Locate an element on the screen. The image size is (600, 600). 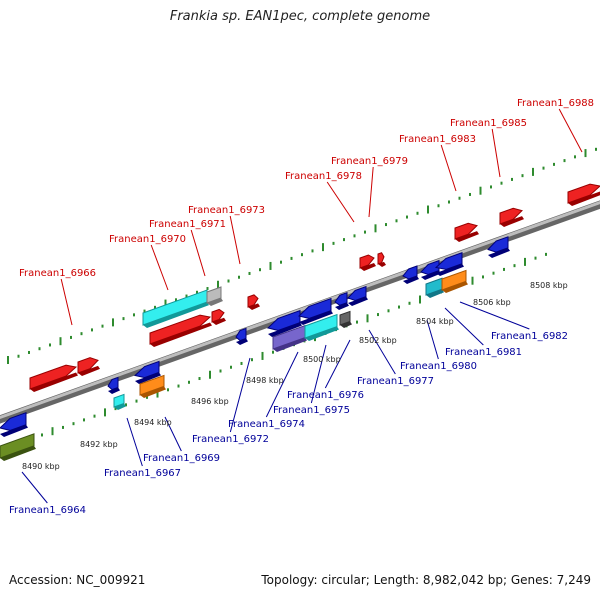
reverse-gene-label: Franean1_6976 is located at coordinates (325, 395).